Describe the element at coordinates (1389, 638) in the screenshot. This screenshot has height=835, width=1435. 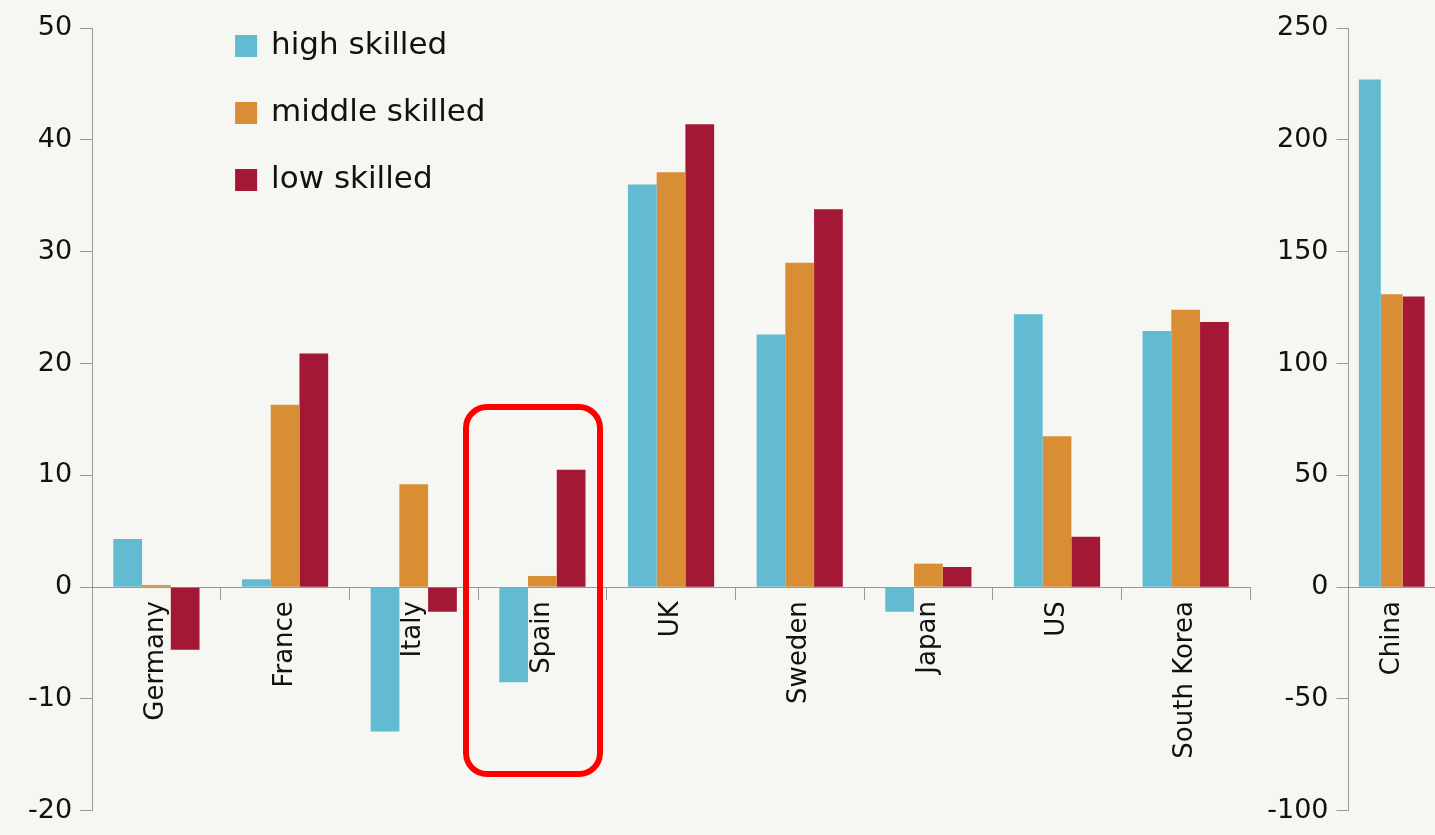
I see `x-tick-label: China` at that location.